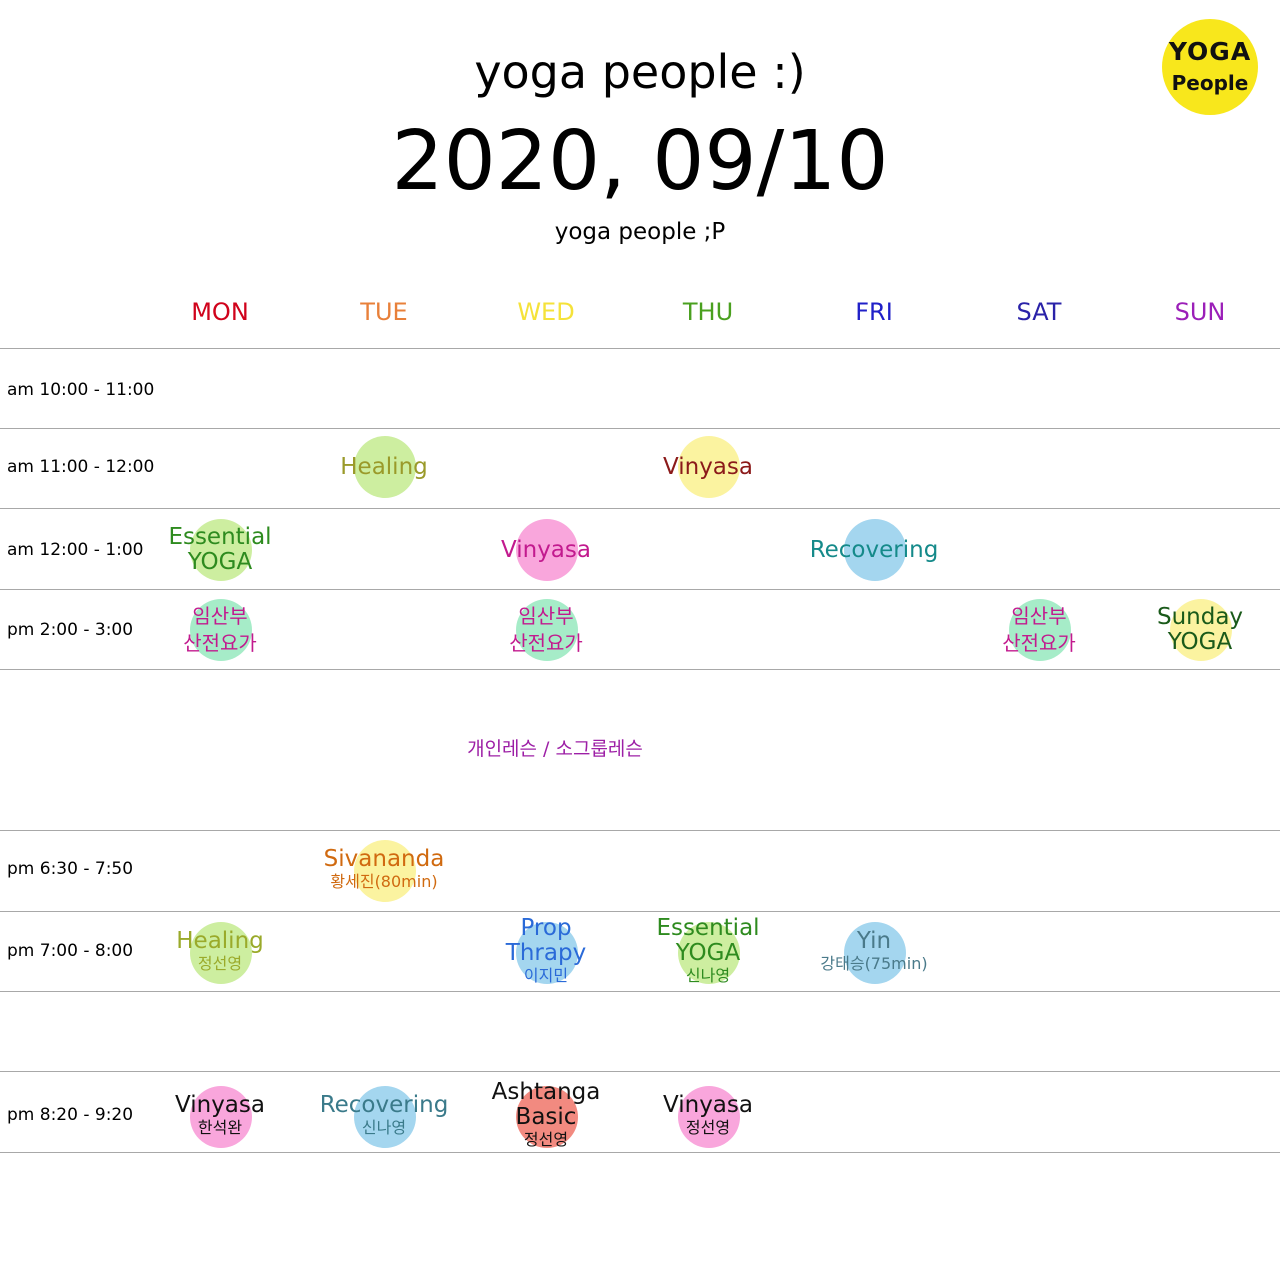  Describe the element at coordinates (1200, 617) in the screenshot. I see `class-name: Sunday` at that location.